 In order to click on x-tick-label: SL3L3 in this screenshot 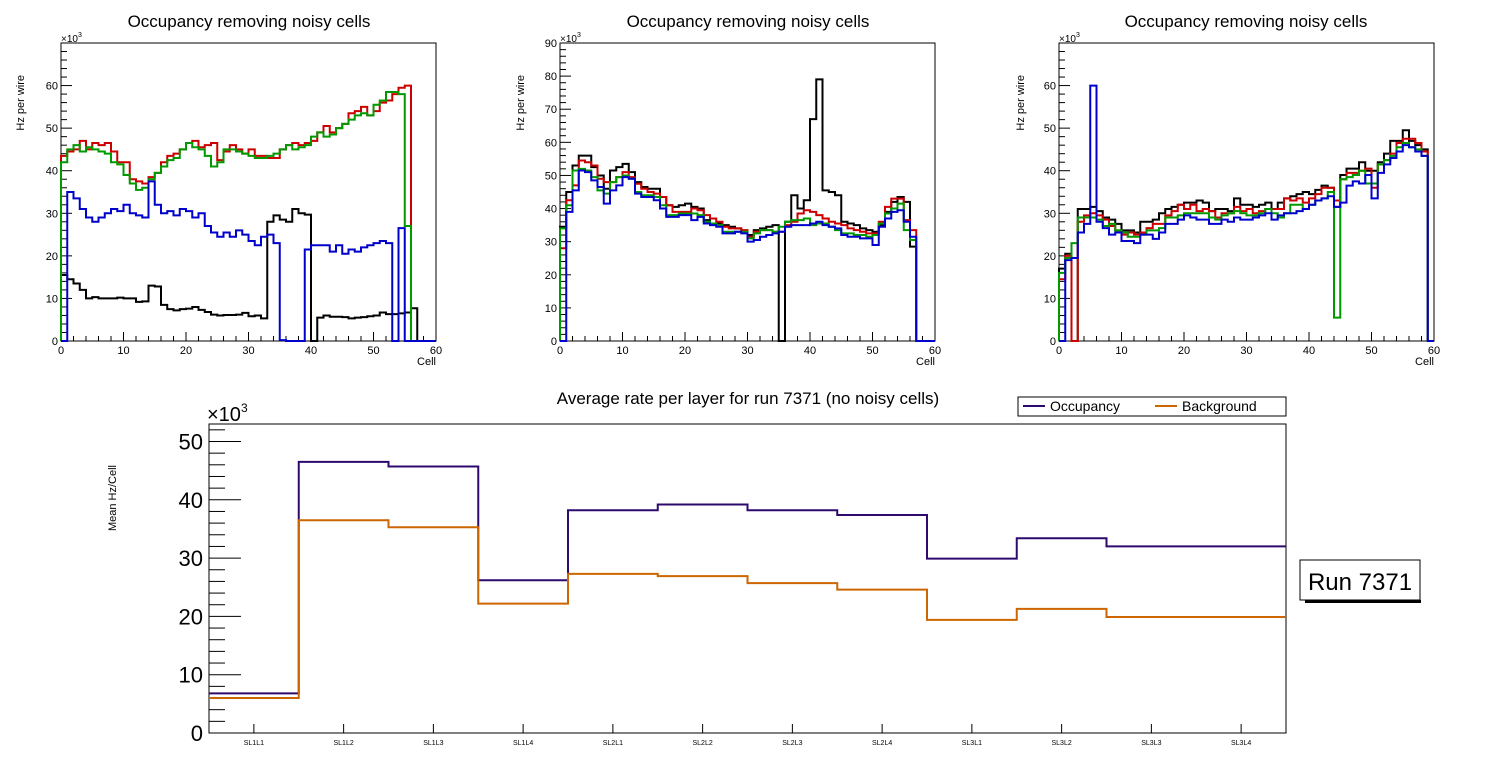, I will do `click(1151, 743)`.